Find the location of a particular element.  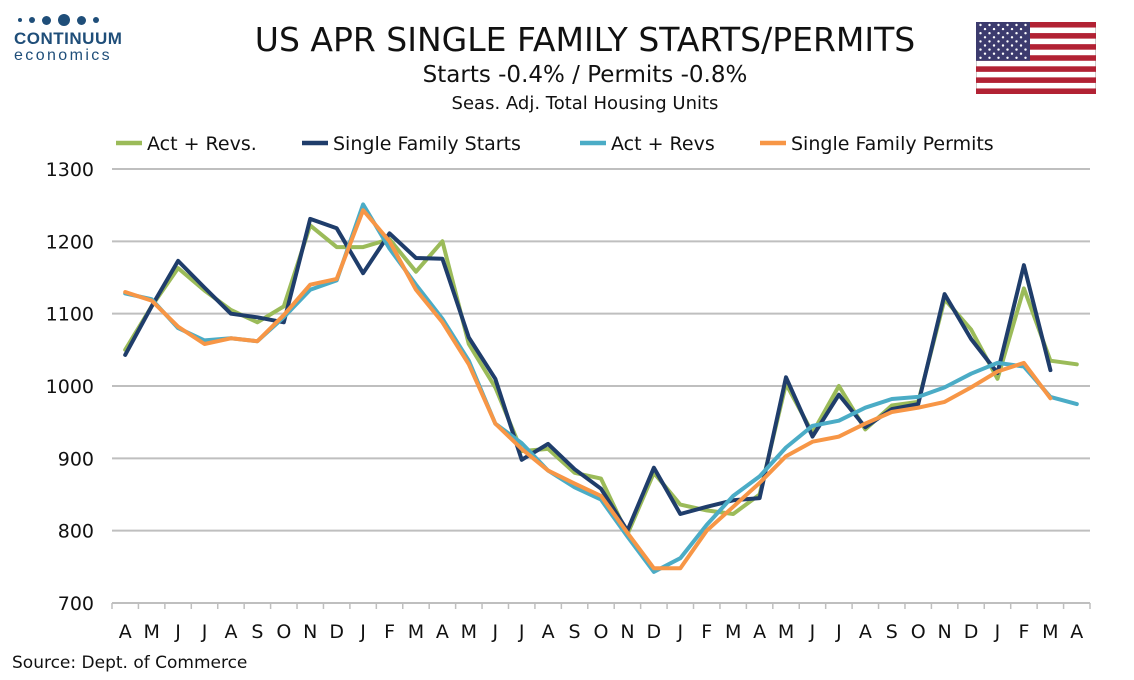

logo-subname: economics is located at coordinates (63, 55).